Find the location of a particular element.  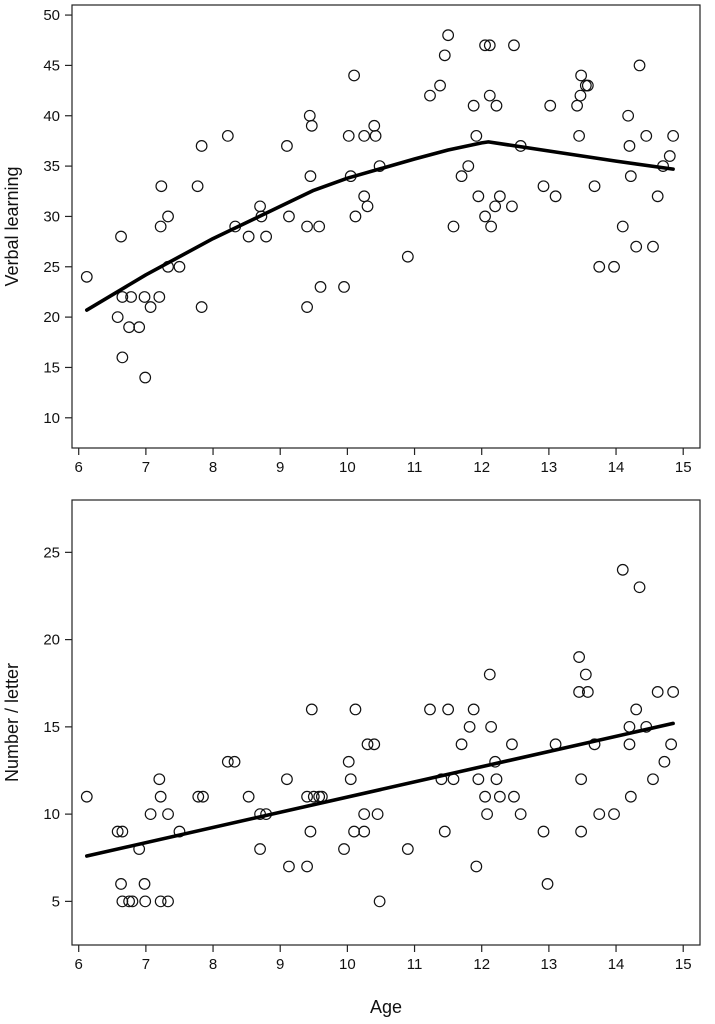

x-axis-label: Age is located at coordinates (386, 1007).